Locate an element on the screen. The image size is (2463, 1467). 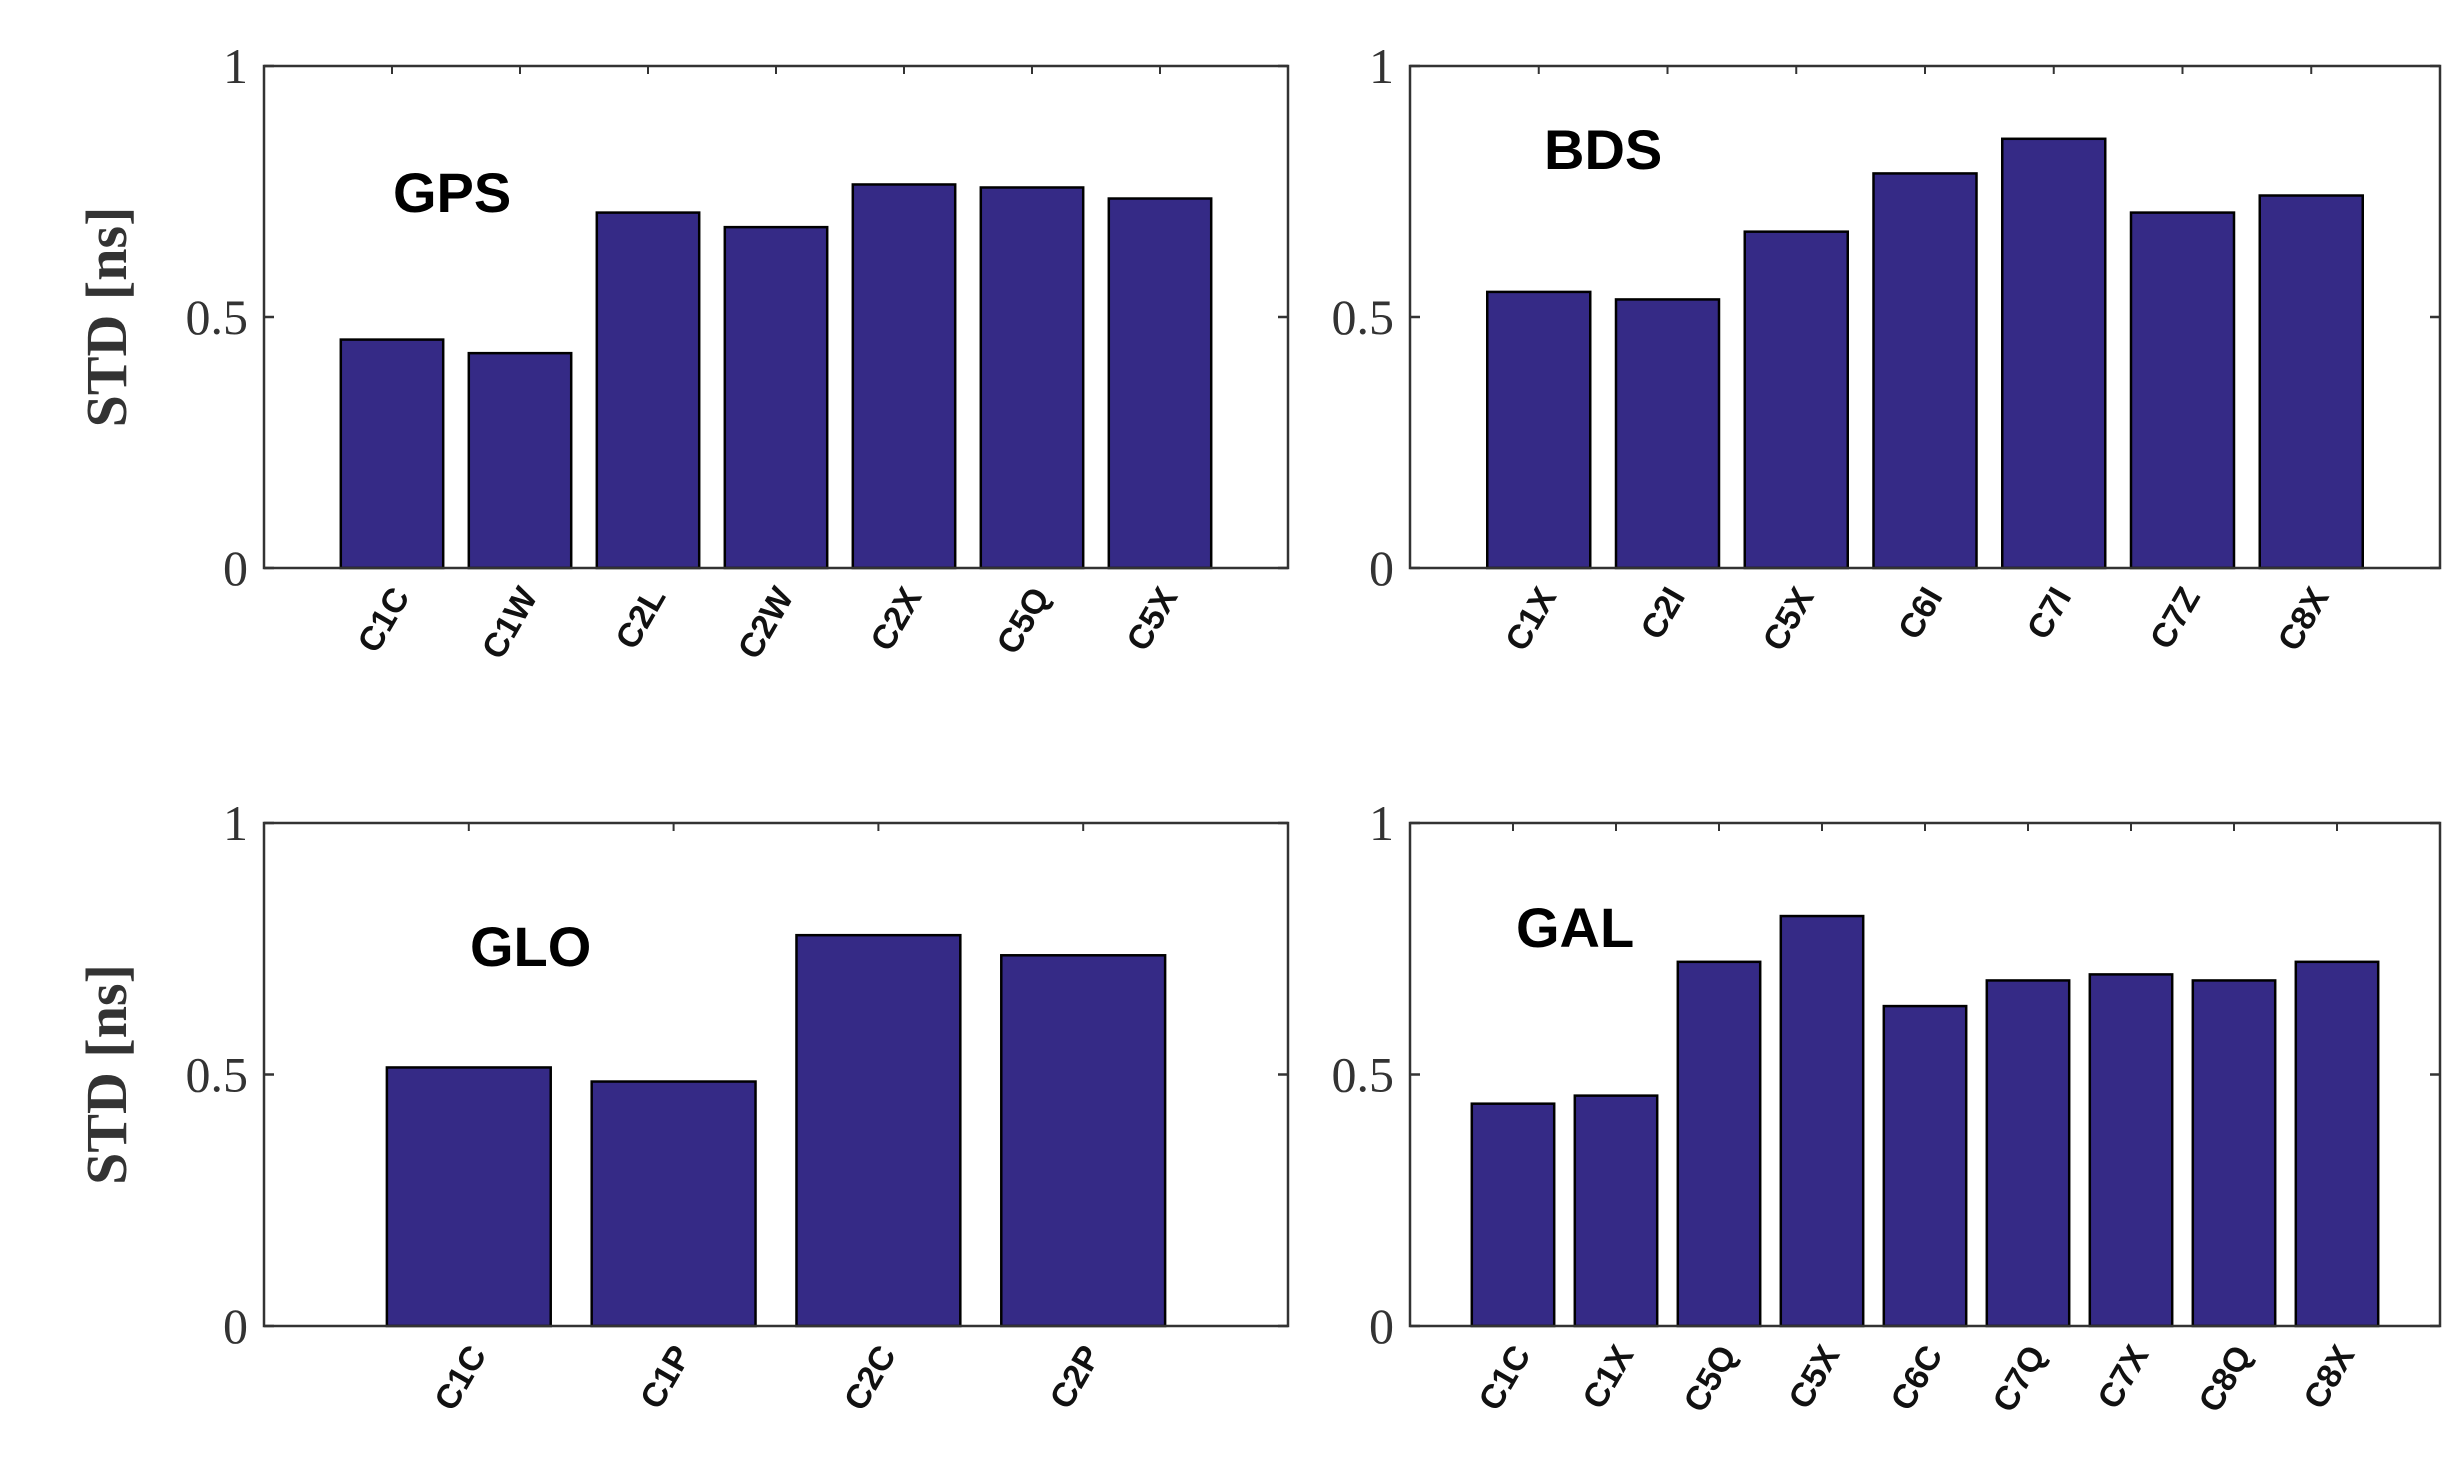
x-tick-label: C7Z is located at coordinates (2175, 618).